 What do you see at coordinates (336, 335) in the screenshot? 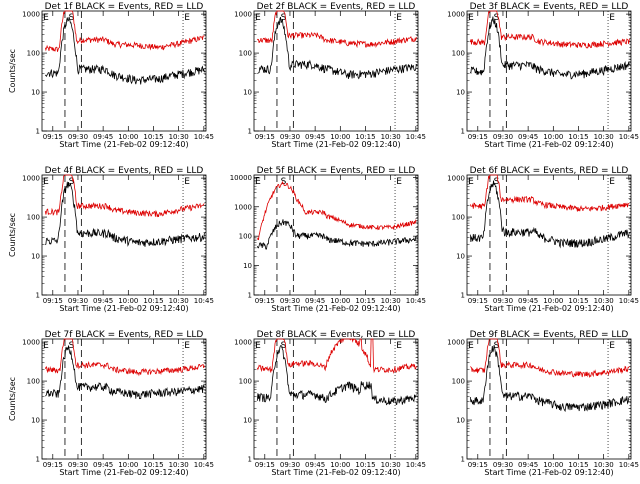
I see `panel-title: Det 8f BLACK = Events, RED = LLD` at bounding box center [336, 335].